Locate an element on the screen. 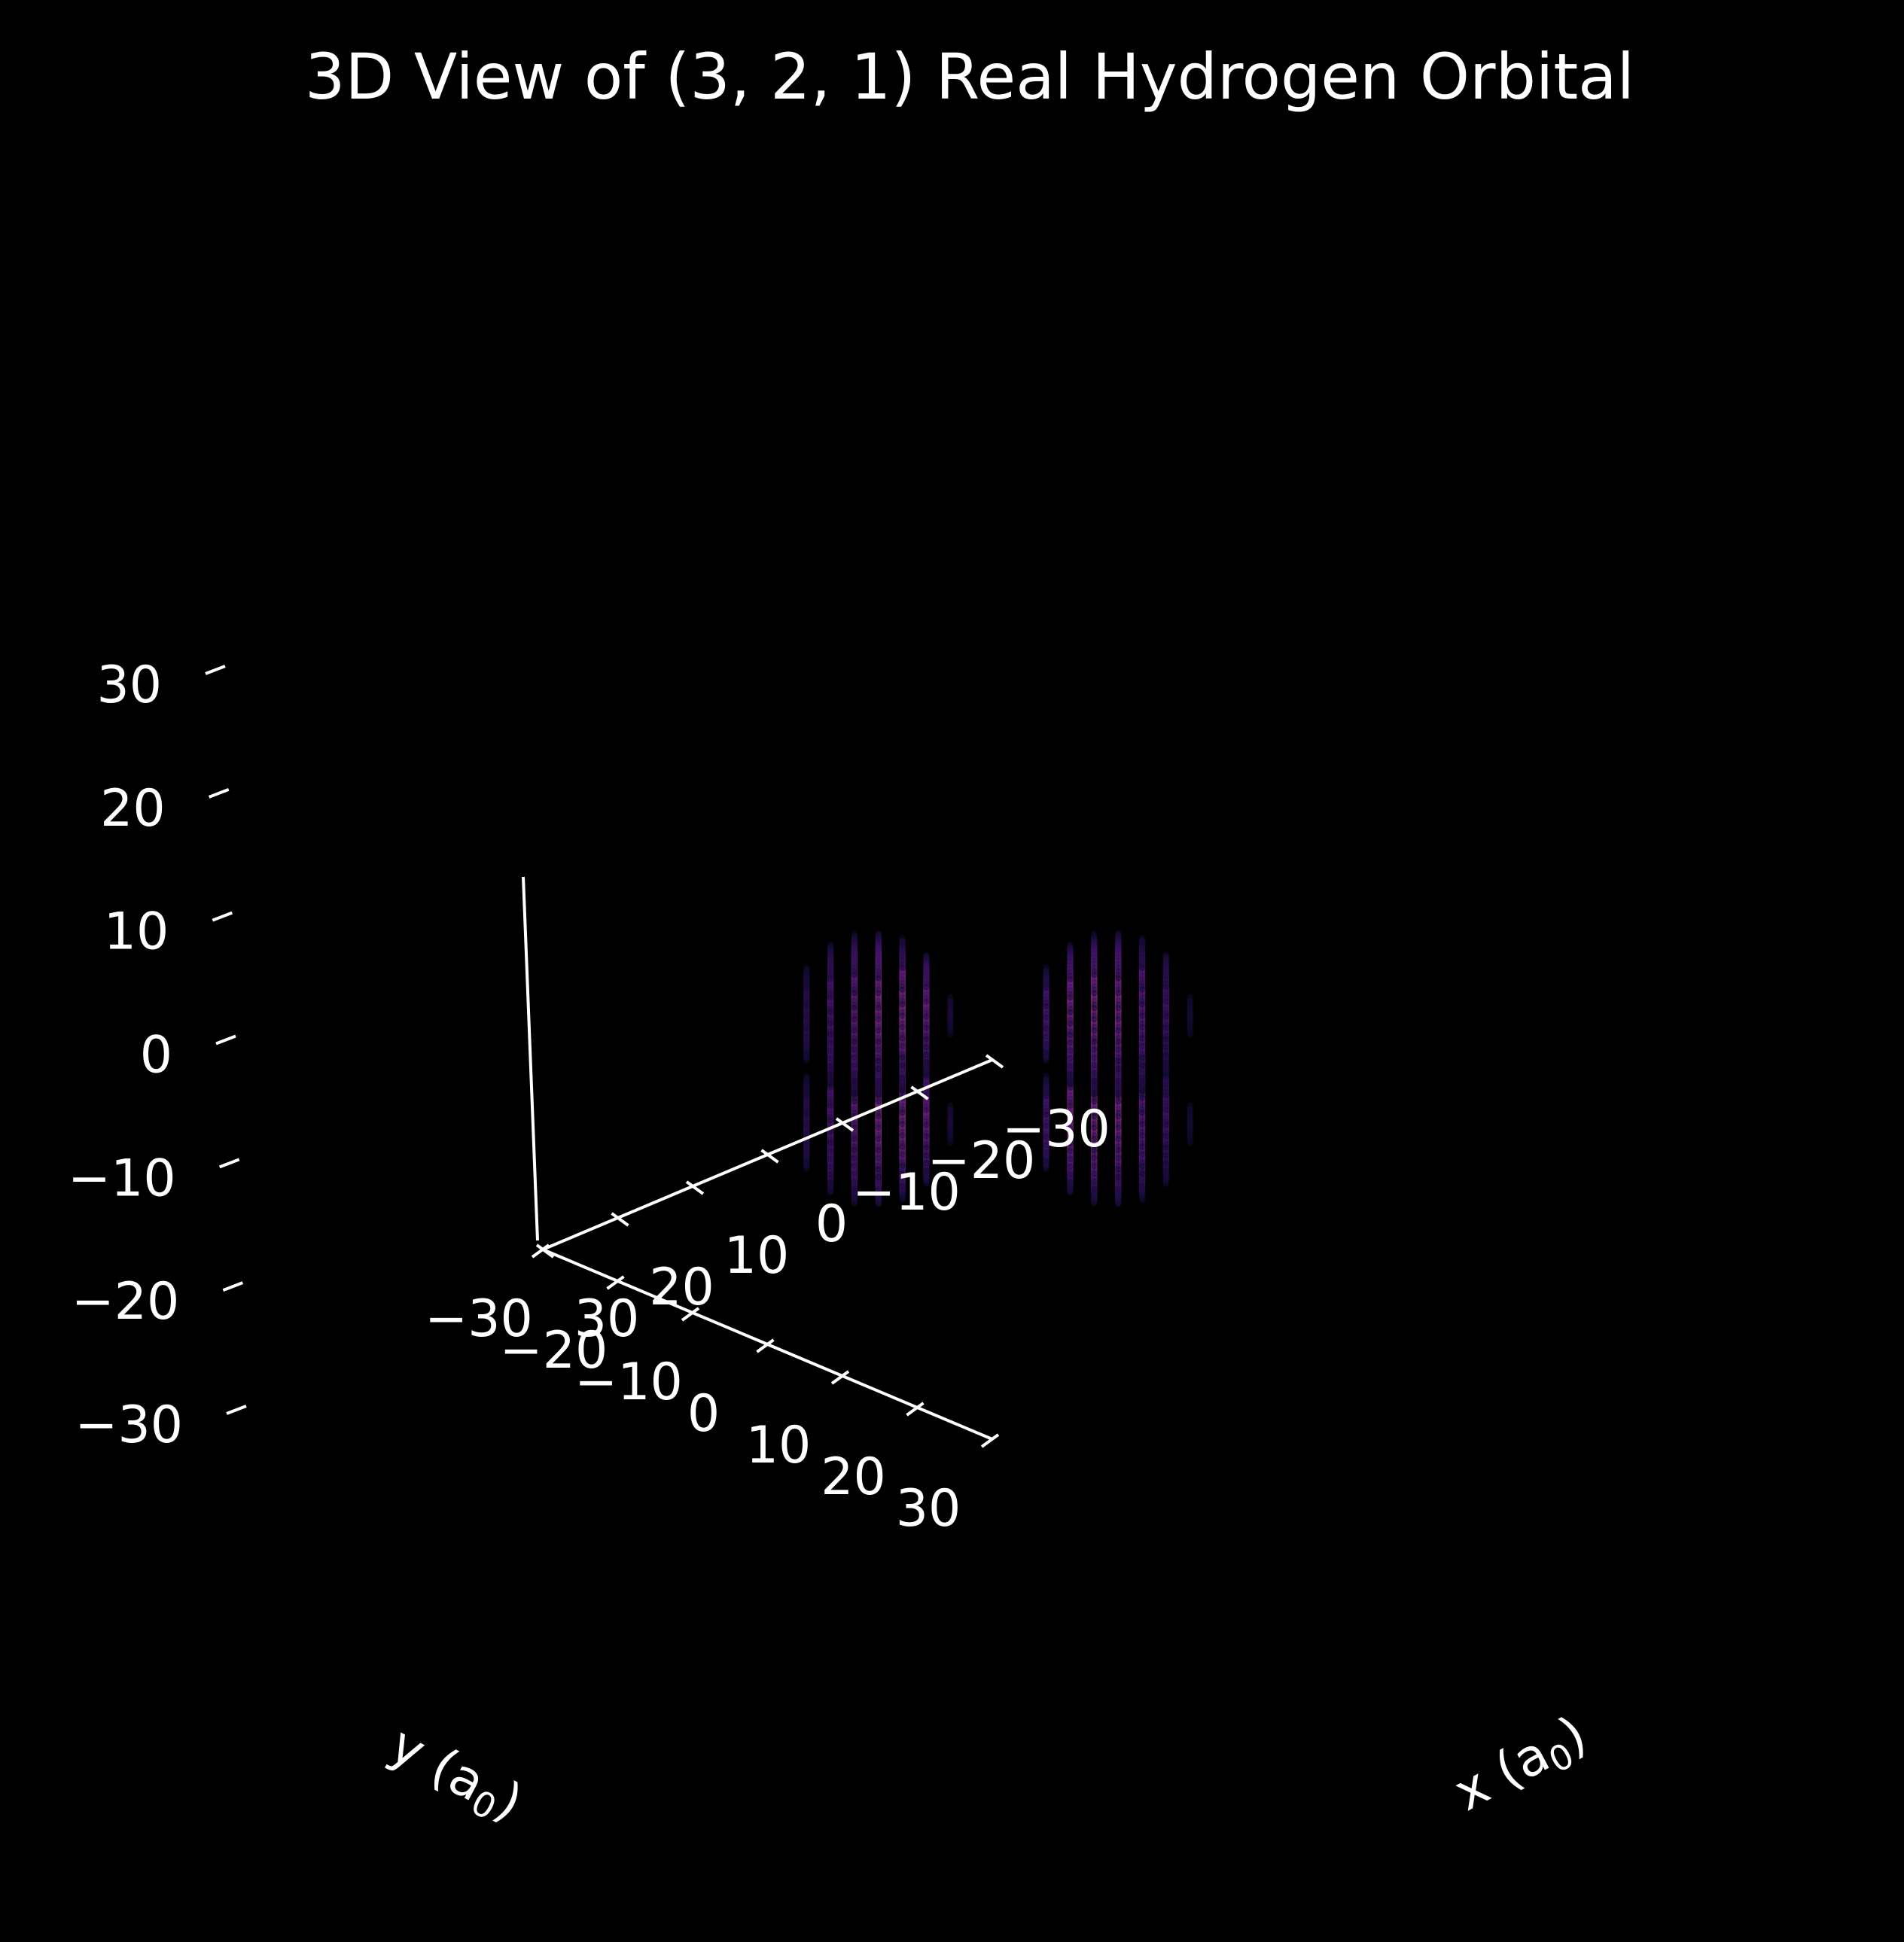  scatter-points is located at coordinates (998, 1068).